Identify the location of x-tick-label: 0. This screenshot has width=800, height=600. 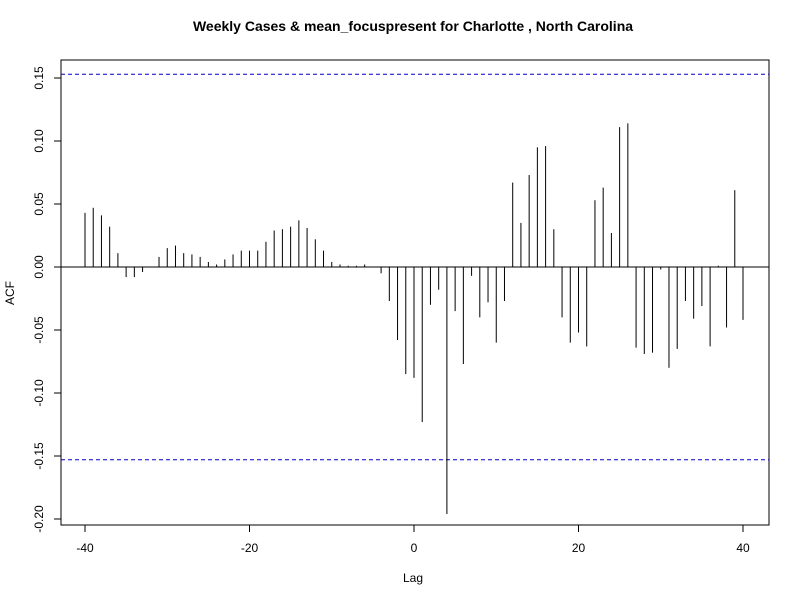
(414, 548).